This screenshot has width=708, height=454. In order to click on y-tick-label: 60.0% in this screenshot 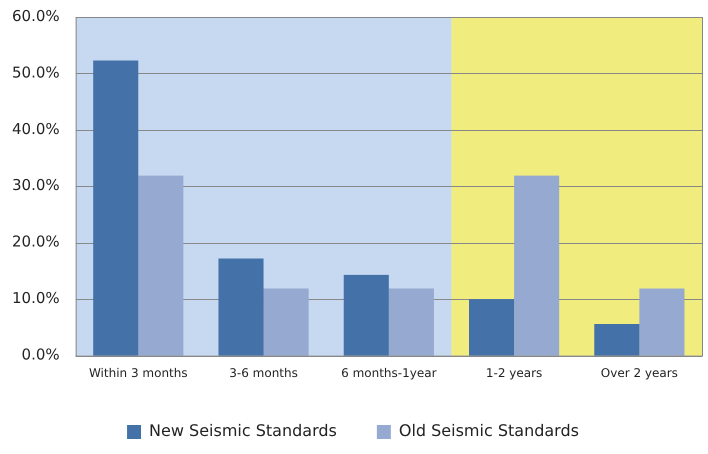, I will do `click(36, 15)`.